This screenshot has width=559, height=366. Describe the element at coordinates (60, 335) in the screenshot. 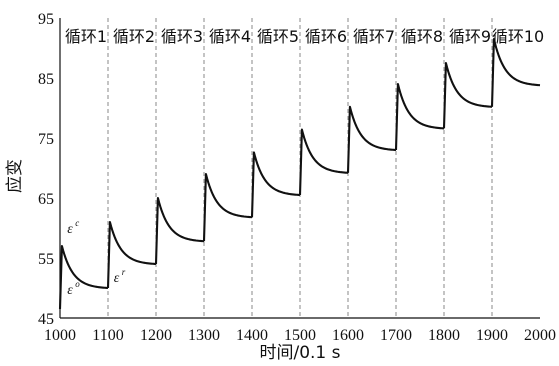

I see `x-tick-label-1000: 1000` at that location.